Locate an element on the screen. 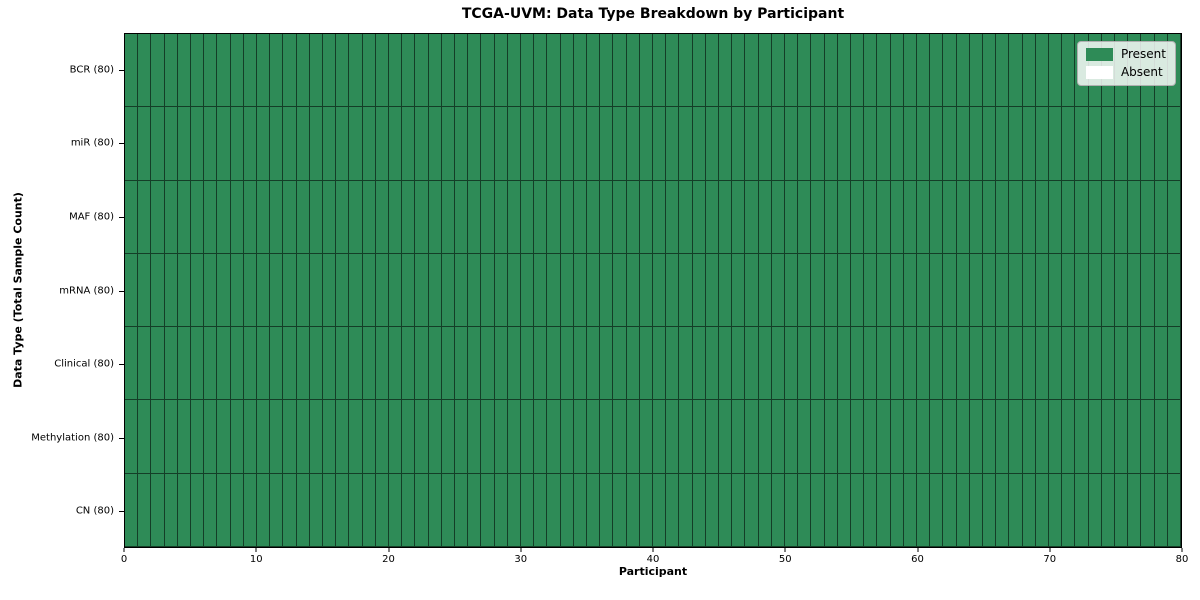 The height and width of the screenshot is (600, 1200). y-tick-label: Methylation (80) is located at coordinates (72, 438).